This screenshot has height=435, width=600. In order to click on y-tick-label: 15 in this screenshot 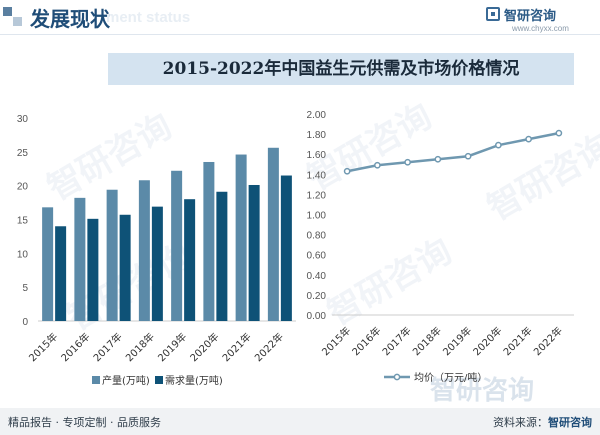, I will do `click(23, 221)`.